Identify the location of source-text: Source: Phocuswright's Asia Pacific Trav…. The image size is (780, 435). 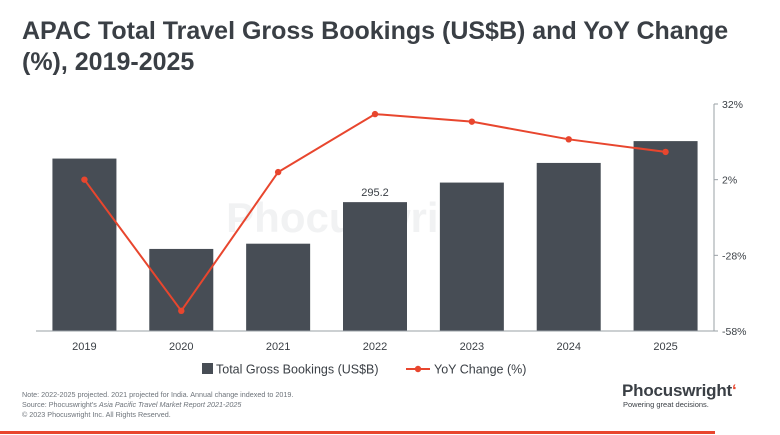
(157, 405).